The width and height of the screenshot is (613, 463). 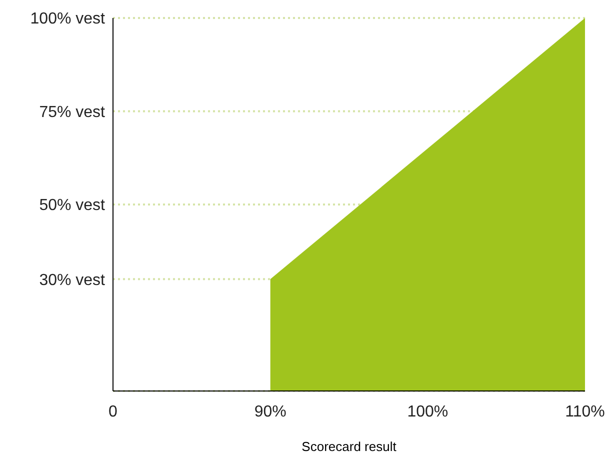 I want to click on x-axis-title: Scorecard result, so click(x=349, y=446).